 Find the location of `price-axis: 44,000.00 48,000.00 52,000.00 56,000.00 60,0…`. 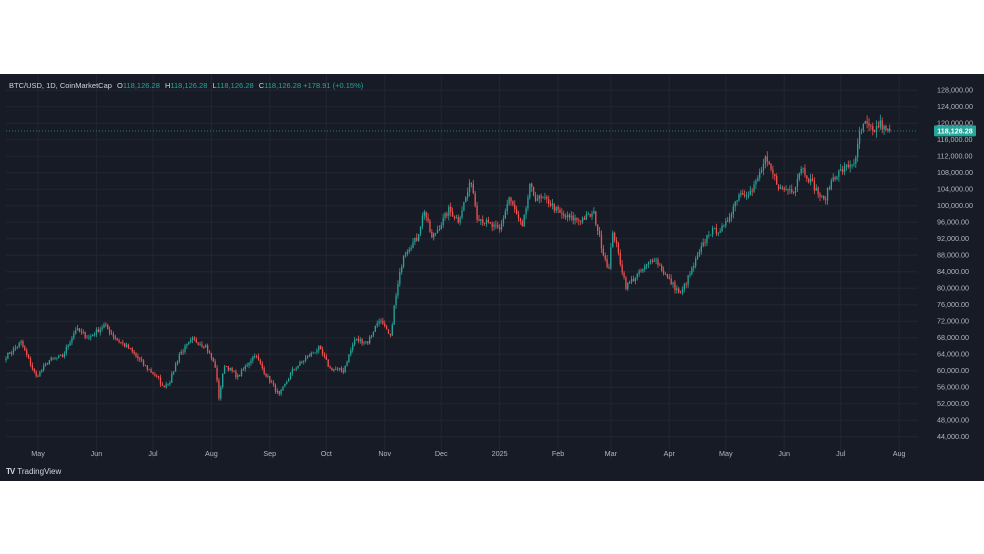

price-axis: 44,000.00 48,000.00 52,000.00 56,000.00 60,0… is located at coordinates (951, 267).